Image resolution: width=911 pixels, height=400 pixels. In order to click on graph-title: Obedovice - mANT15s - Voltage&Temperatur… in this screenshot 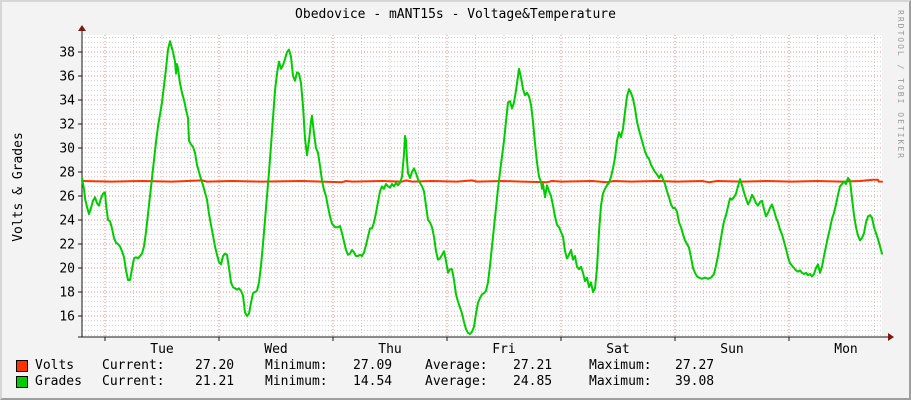, I will do `click(455, 14)`.